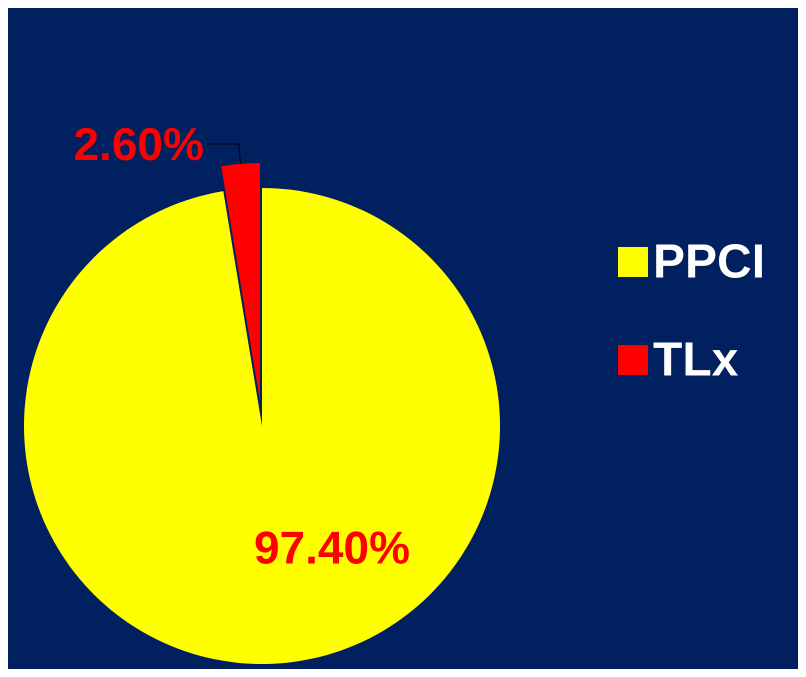  I want to click on data-label: 97.40%, so click(332, 548).